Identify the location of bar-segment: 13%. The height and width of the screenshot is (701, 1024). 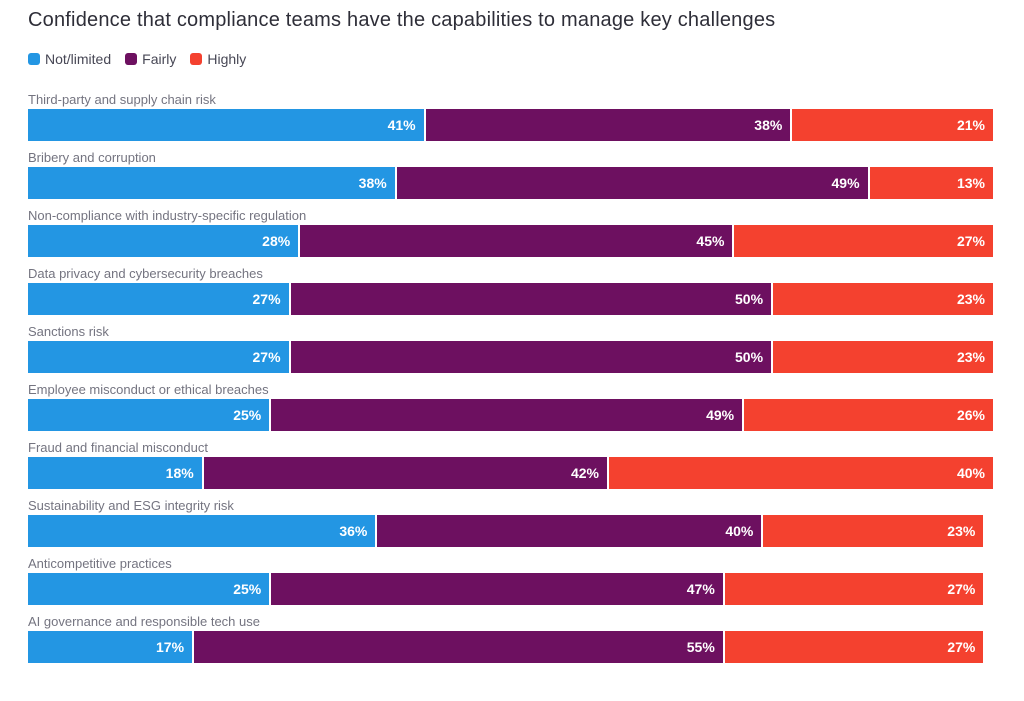
(930, 183).